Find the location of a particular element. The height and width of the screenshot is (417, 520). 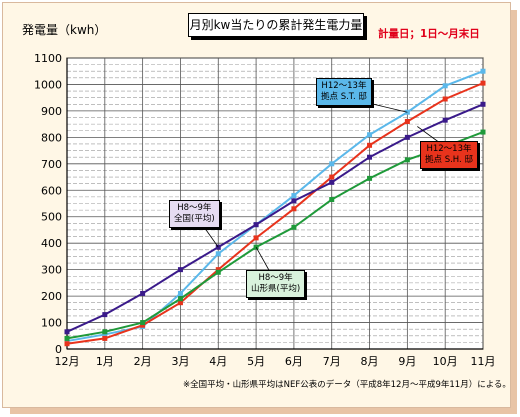

callout-st: H12～13年 拠点 S.T. 邸 is located at coordinates (344, 92).